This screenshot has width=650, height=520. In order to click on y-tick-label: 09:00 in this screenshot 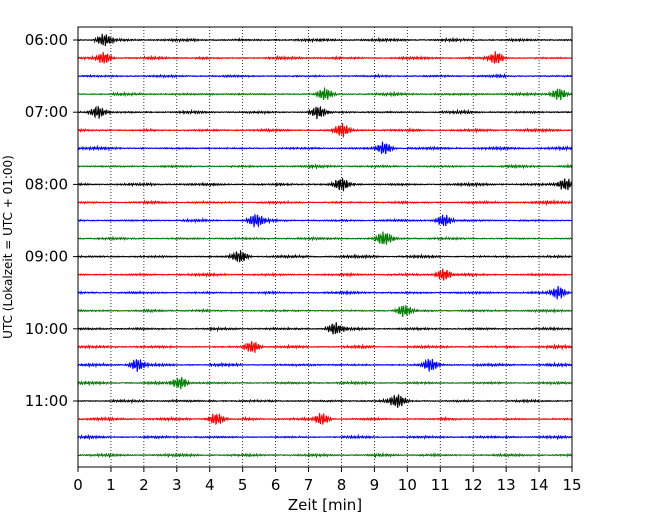, I will do `click(46, 257)`.